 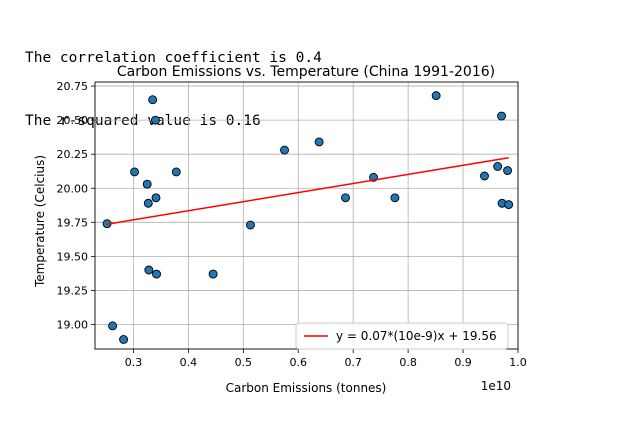 I want to click on x-axis-offset-label: 1e10, so click(x=496, y=386).